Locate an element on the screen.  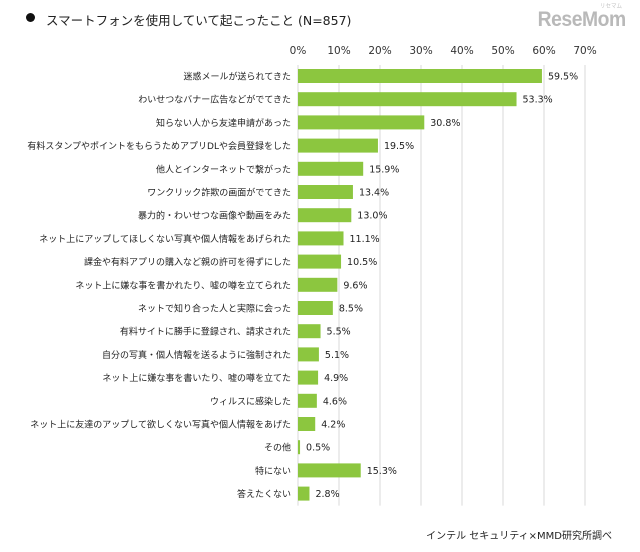
category-label: 答えたくない is located at coordinates (264, 494).